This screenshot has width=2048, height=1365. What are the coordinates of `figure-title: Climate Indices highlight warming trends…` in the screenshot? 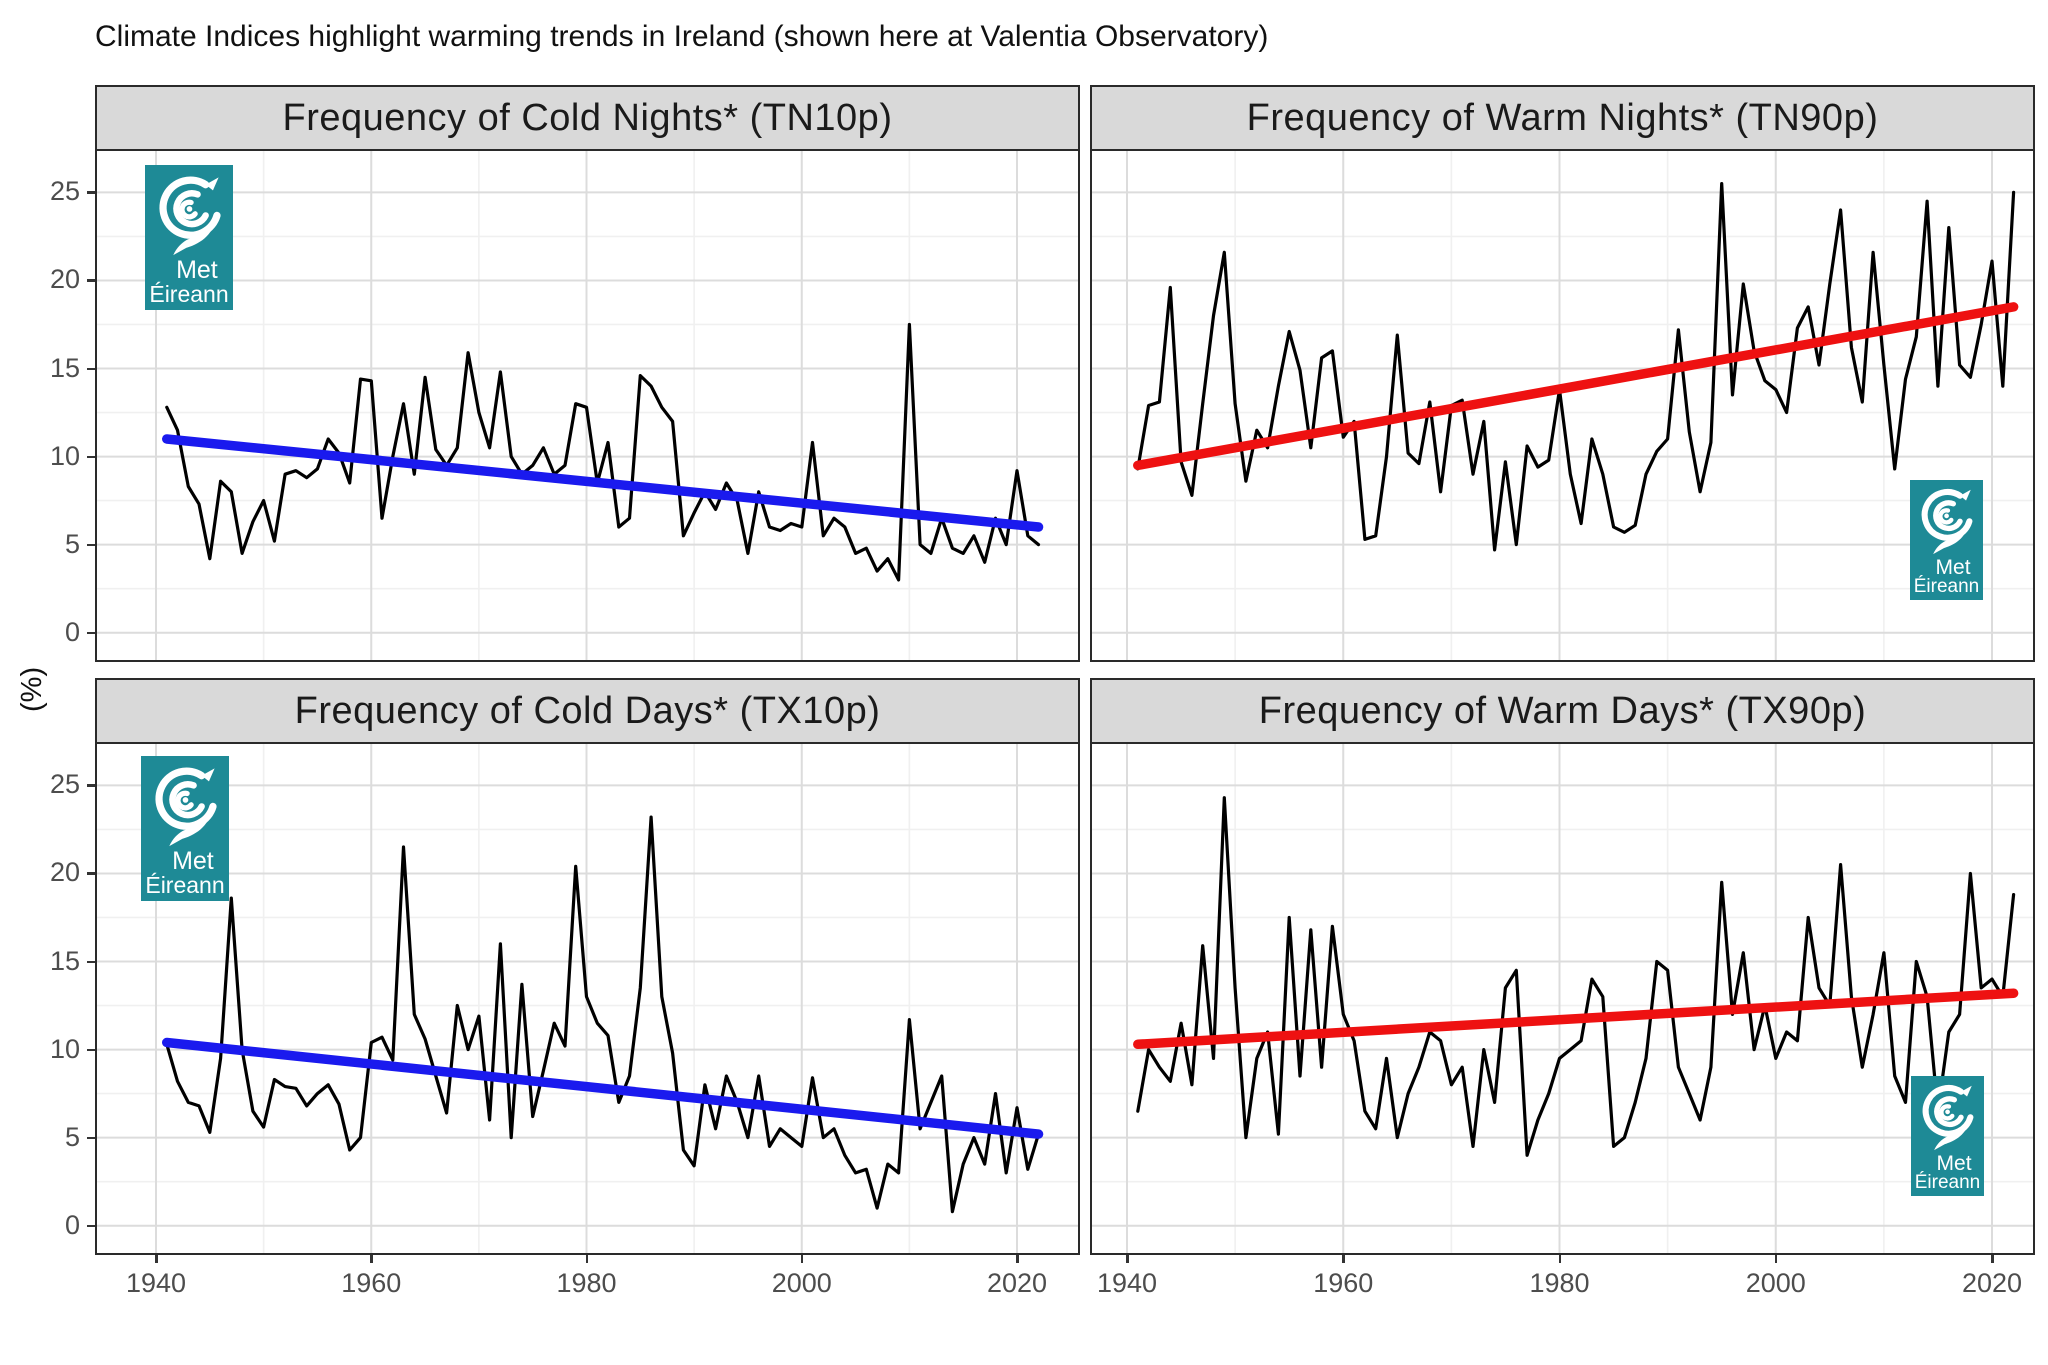 It's located at (682, 36).